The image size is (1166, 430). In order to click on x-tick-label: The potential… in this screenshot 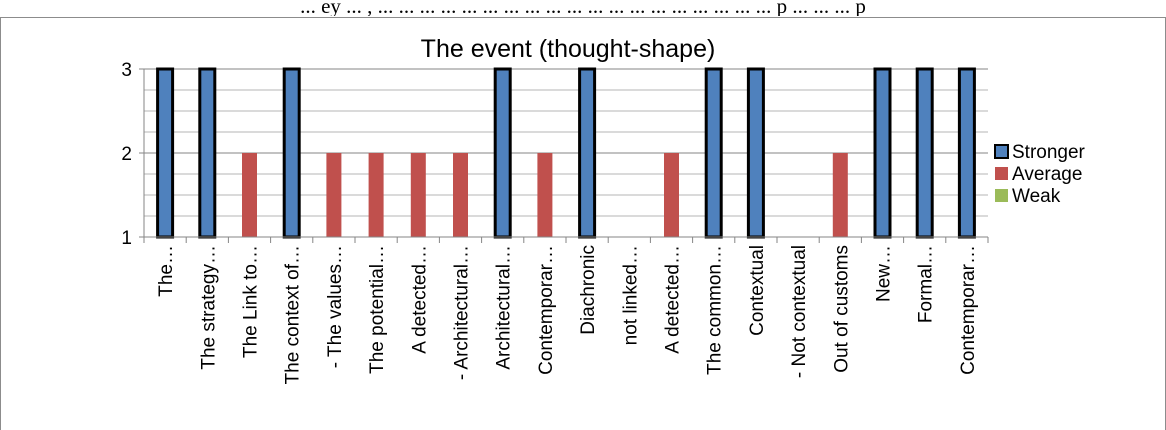, I will do `click(377, 309)`.